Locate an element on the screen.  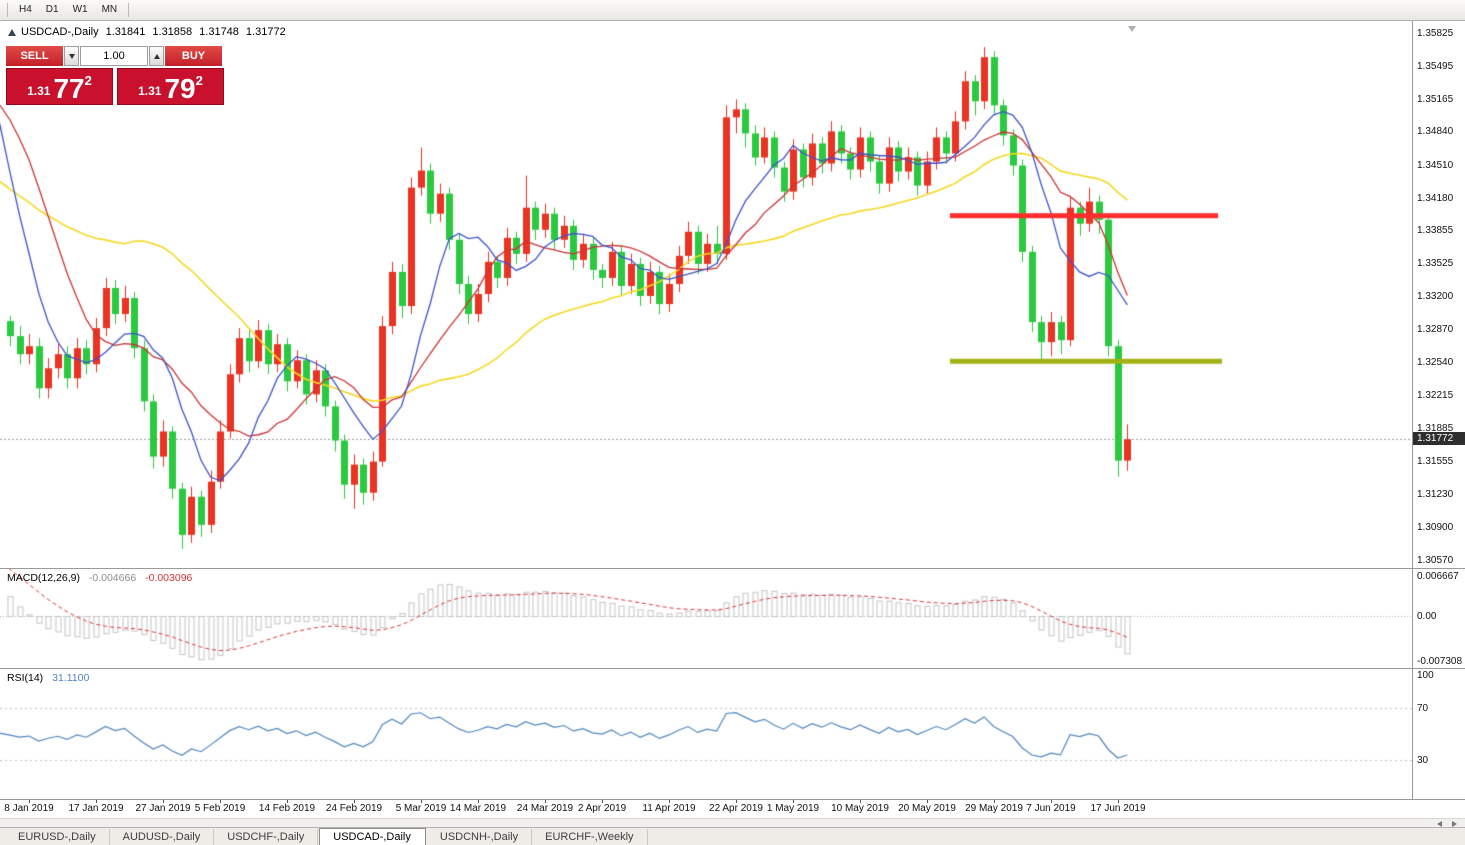
tab-eurusd-daily: EURUSD-,Daily is located at coordinates (57, 836).